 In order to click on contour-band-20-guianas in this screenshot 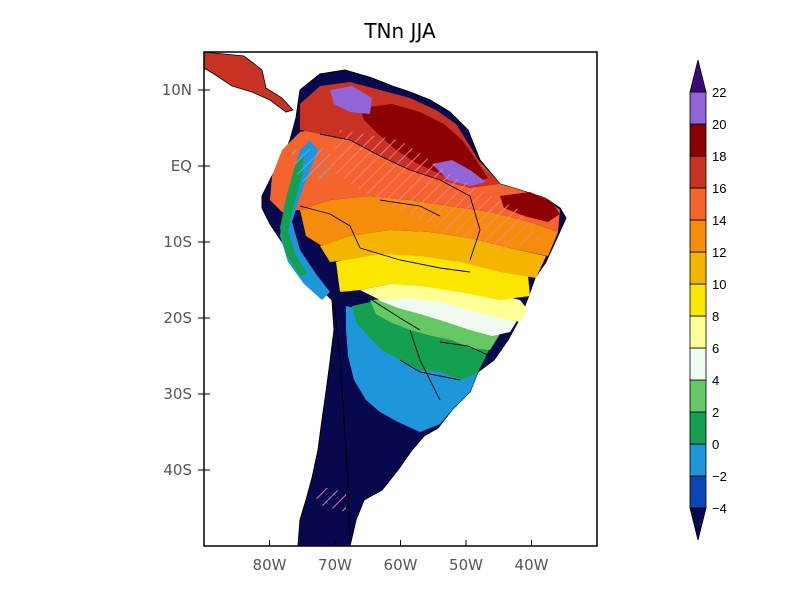, I will do `click(459, 173)`.